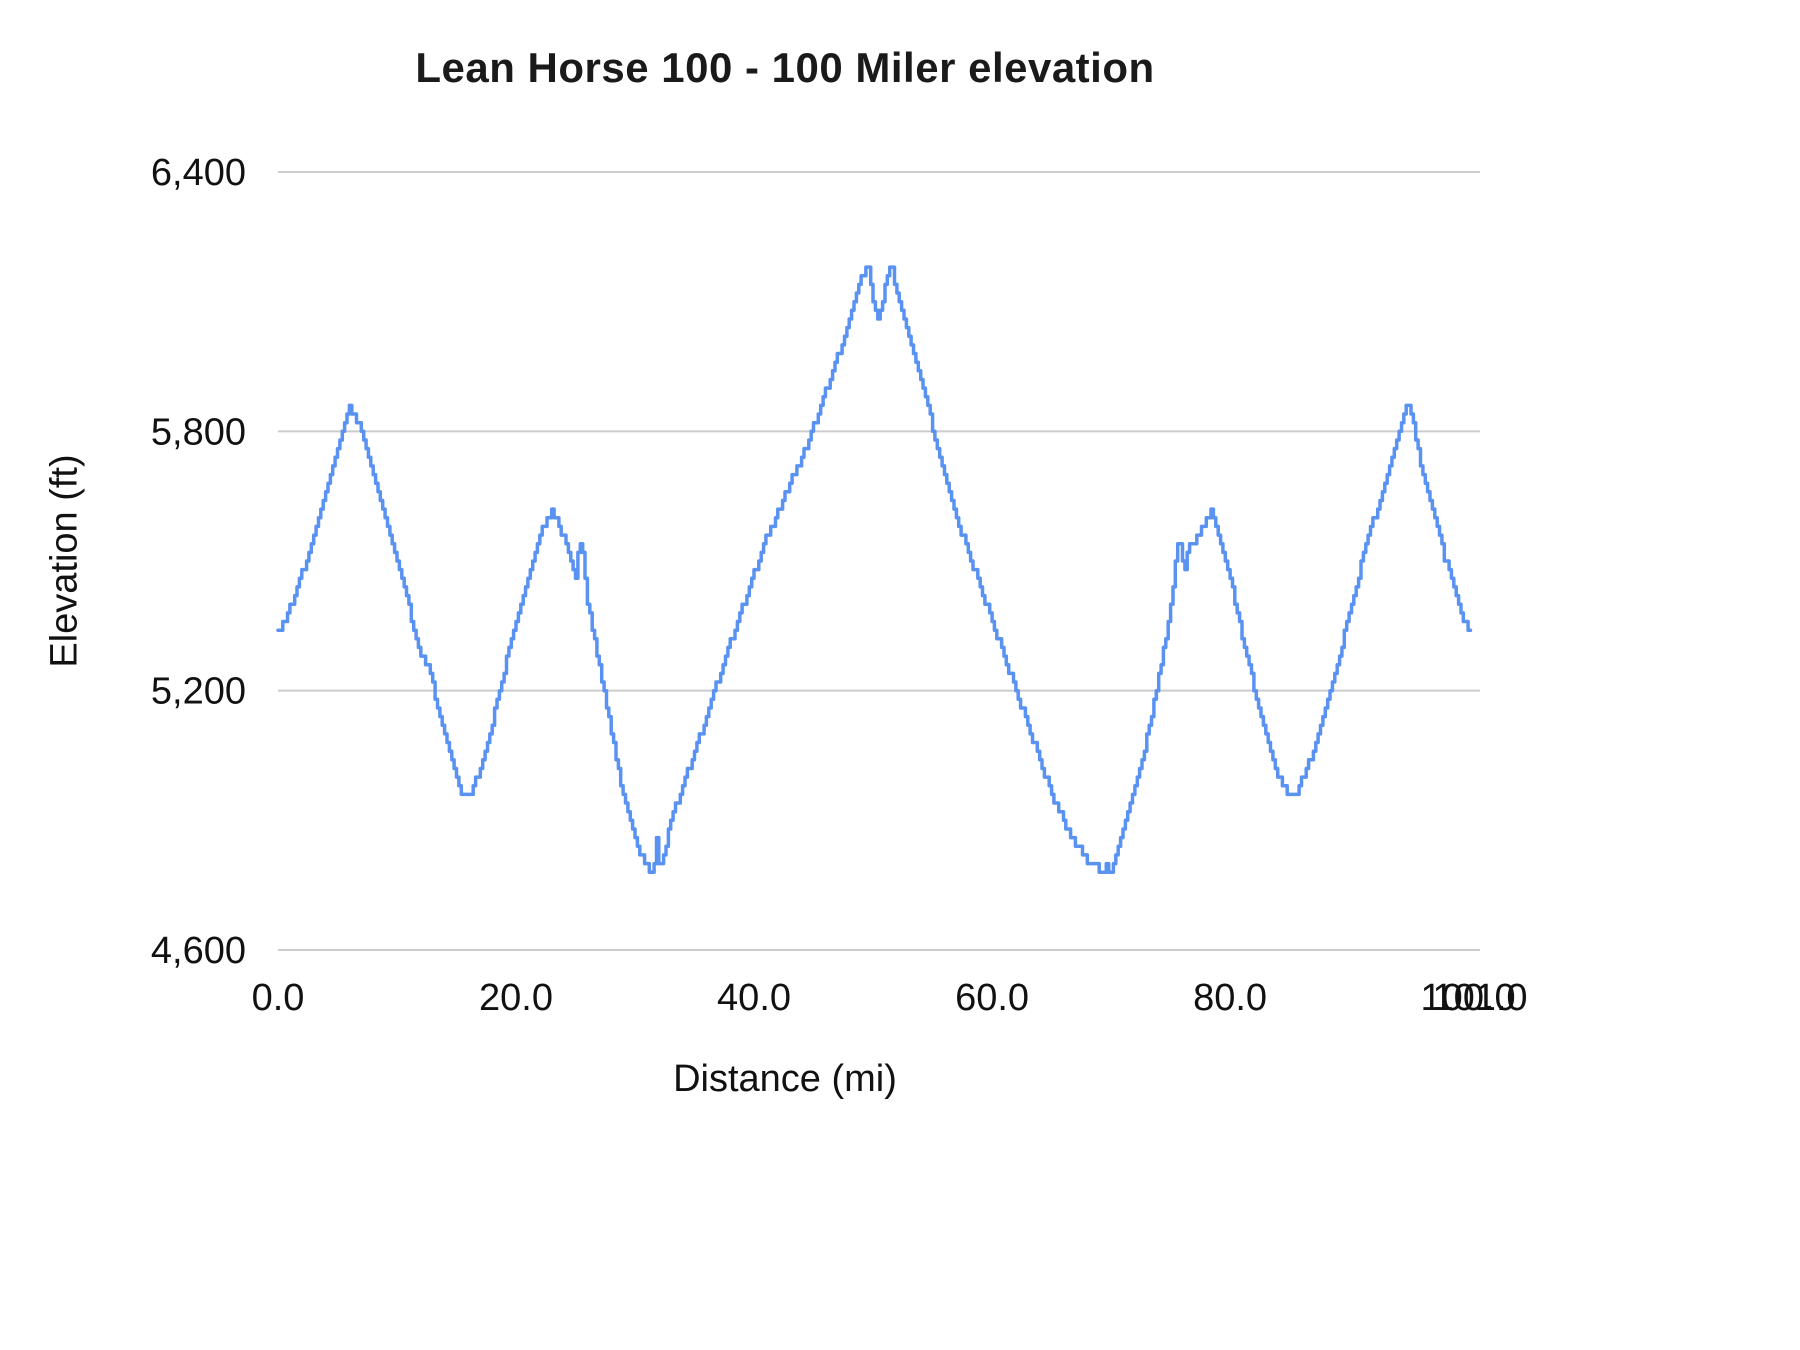  What do you see at coordinates (1468, 998) in the screenshot?
I see `x-tick-label: 100.0` at bounding box center [1468, 998].